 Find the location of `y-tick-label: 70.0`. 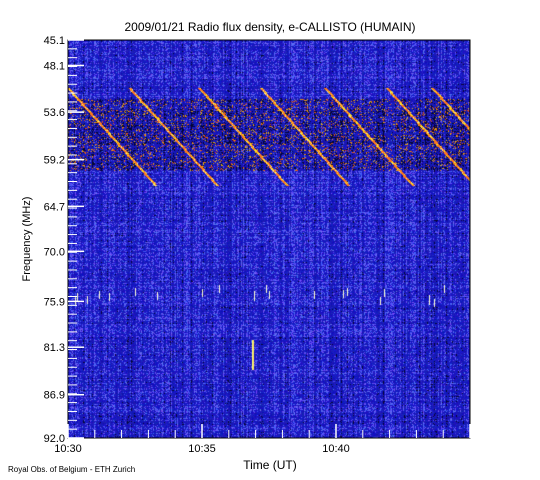

y-tick-label: 70.0 is located at coordinates (54, 252).